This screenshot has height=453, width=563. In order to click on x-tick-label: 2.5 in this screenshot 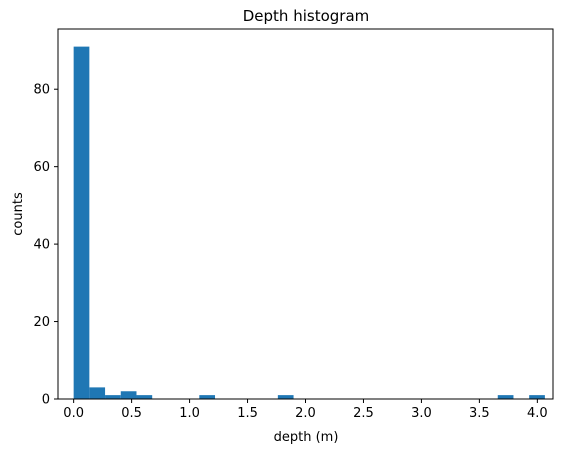, I will do `click(363, 413)`.